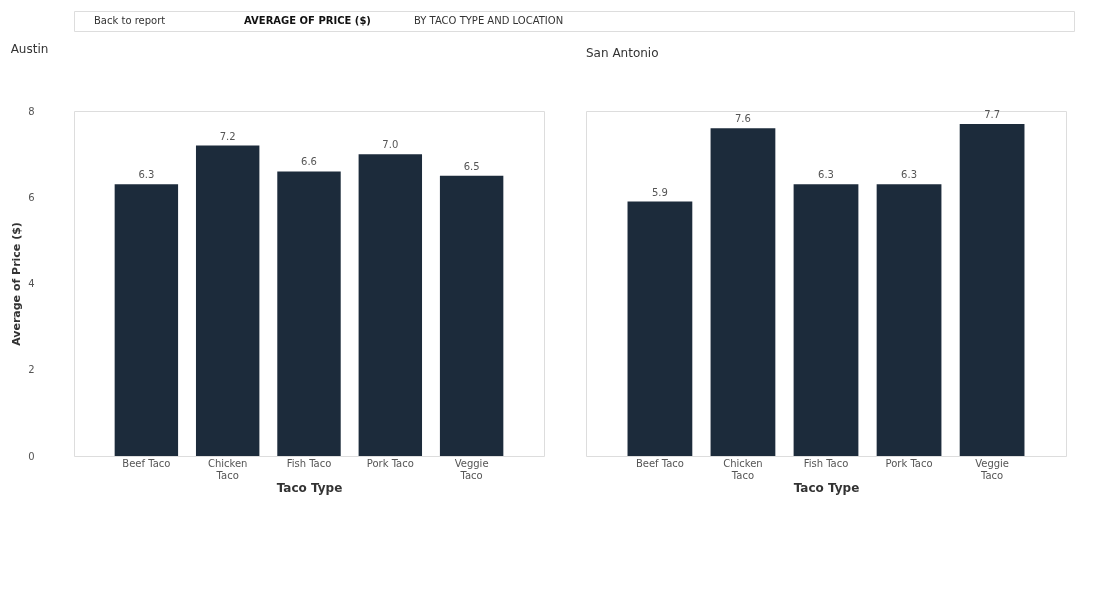 The width and height of the screenshot is (1112, 614). Describe the element at coordinates (992, 114) in the screenshot. I see `data-label: 7.7` at that location.